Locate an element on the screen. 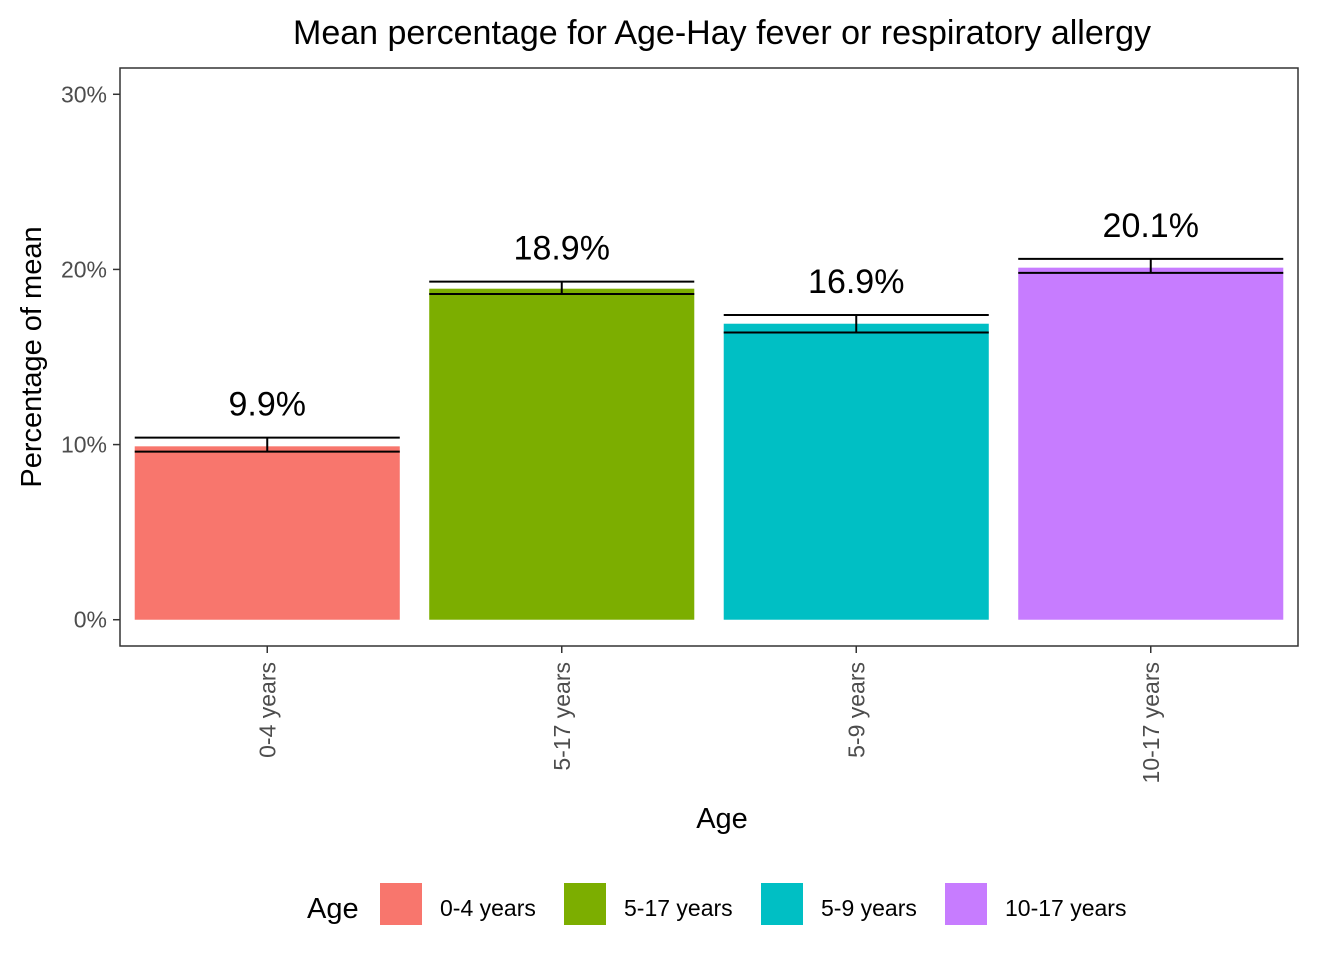 This screenshot has height=960, width=1344. legend-label-4: 10-17 years is located at coordinates (1065, 908).